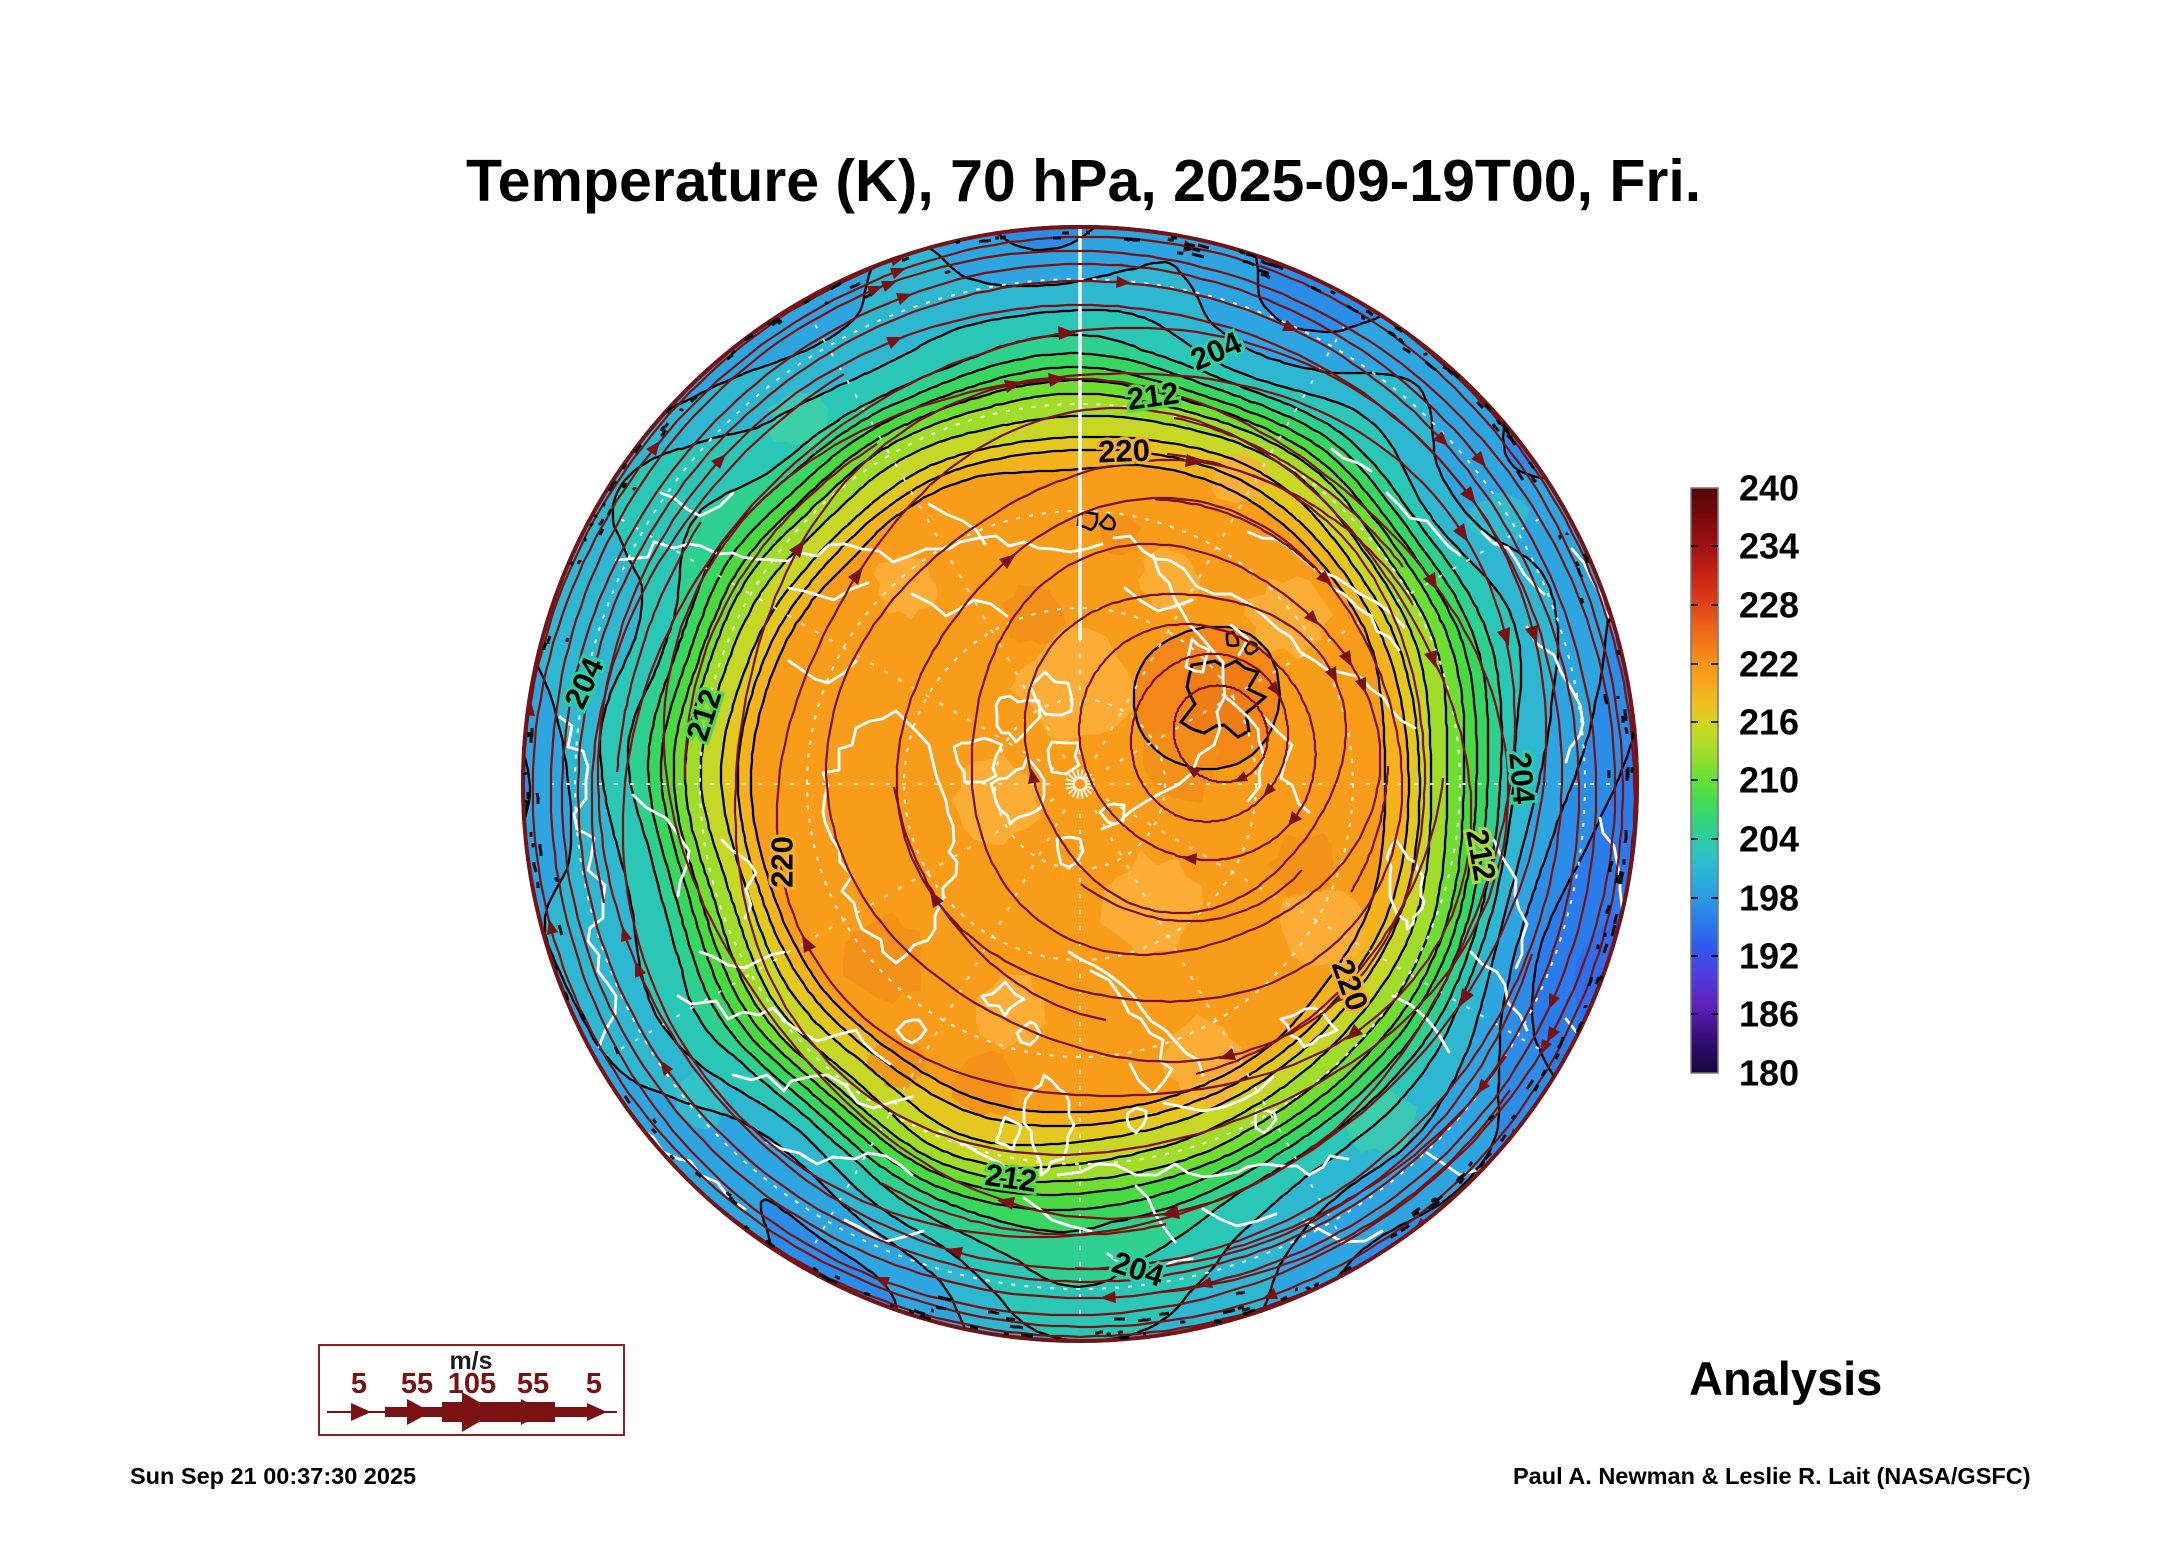 The width and height of the screenshot is (2165, 1561). I want to click on svg-text: 105, so click(472, 1384).